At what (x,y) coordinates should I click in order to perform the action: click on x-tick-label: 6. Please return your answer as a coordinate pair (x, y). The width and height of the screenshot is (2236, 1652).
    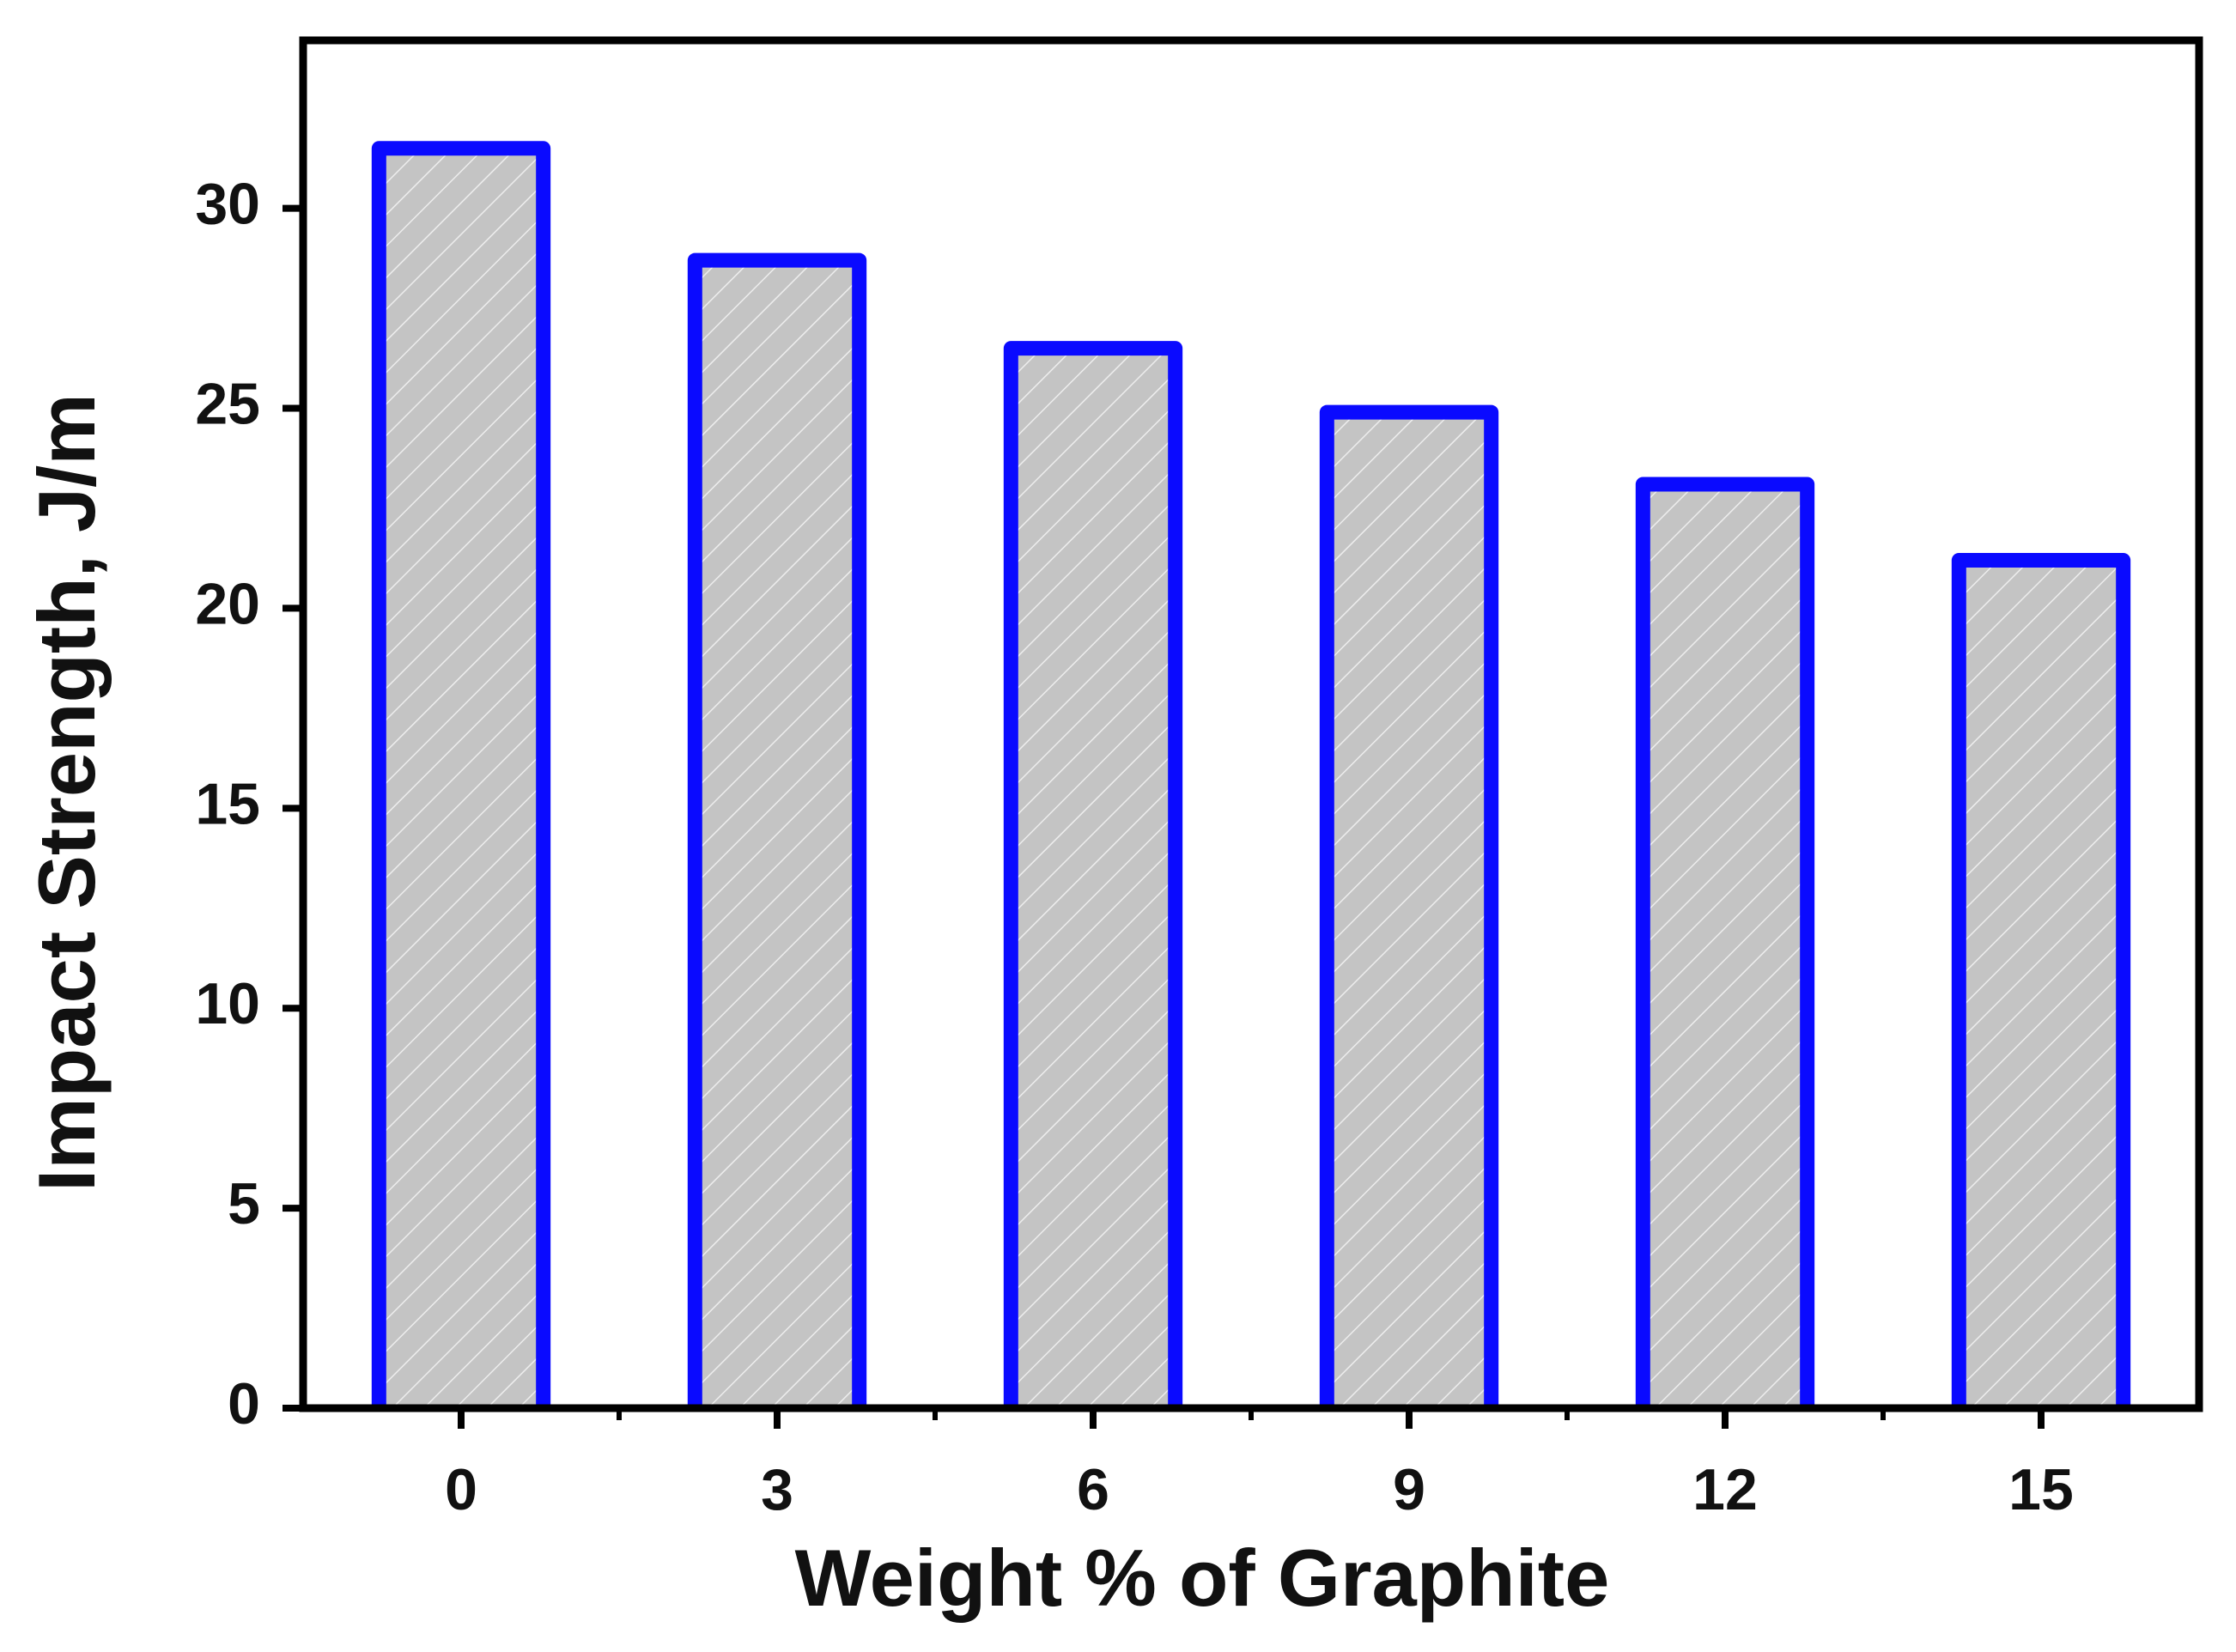
    Looking at the image, I should click on (1093, 1489).